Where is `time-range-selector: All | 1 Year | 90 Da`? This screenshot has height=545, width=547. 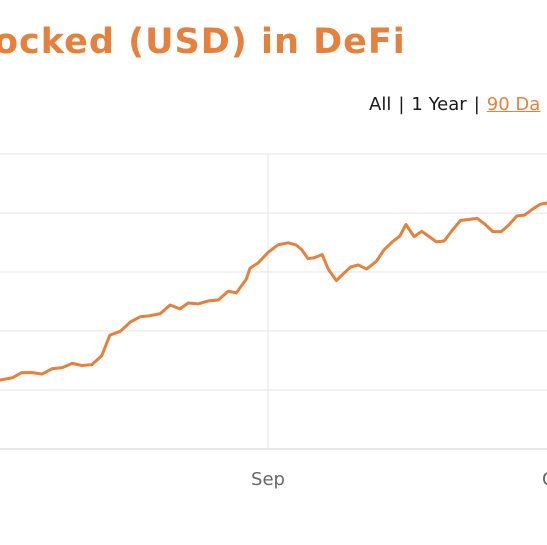 time-range-selector: All | 1 Year | 90 Da is located at coordinates (454, 104).